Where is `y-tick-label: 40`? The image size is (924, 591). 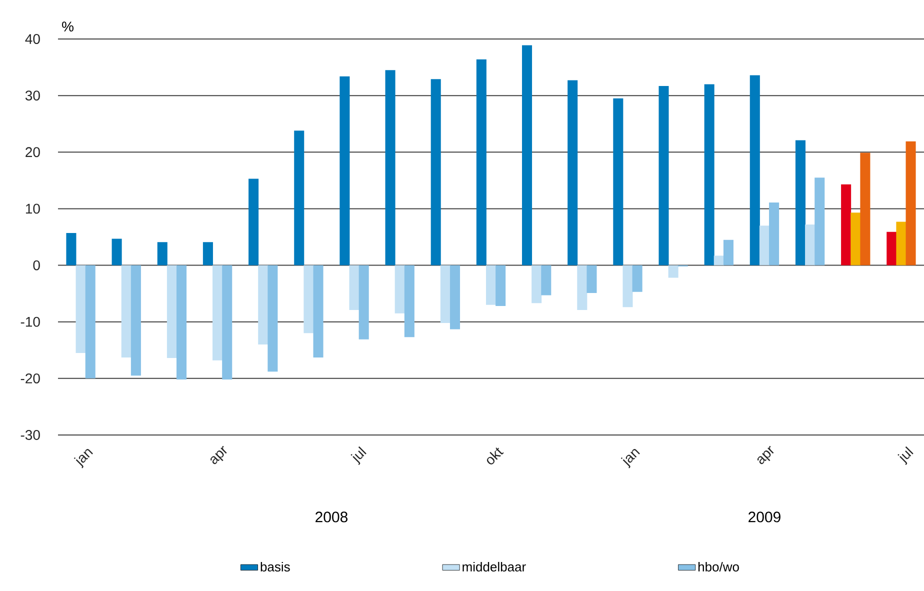
y-tick-label: 40 is located at coordinates (32, 39).